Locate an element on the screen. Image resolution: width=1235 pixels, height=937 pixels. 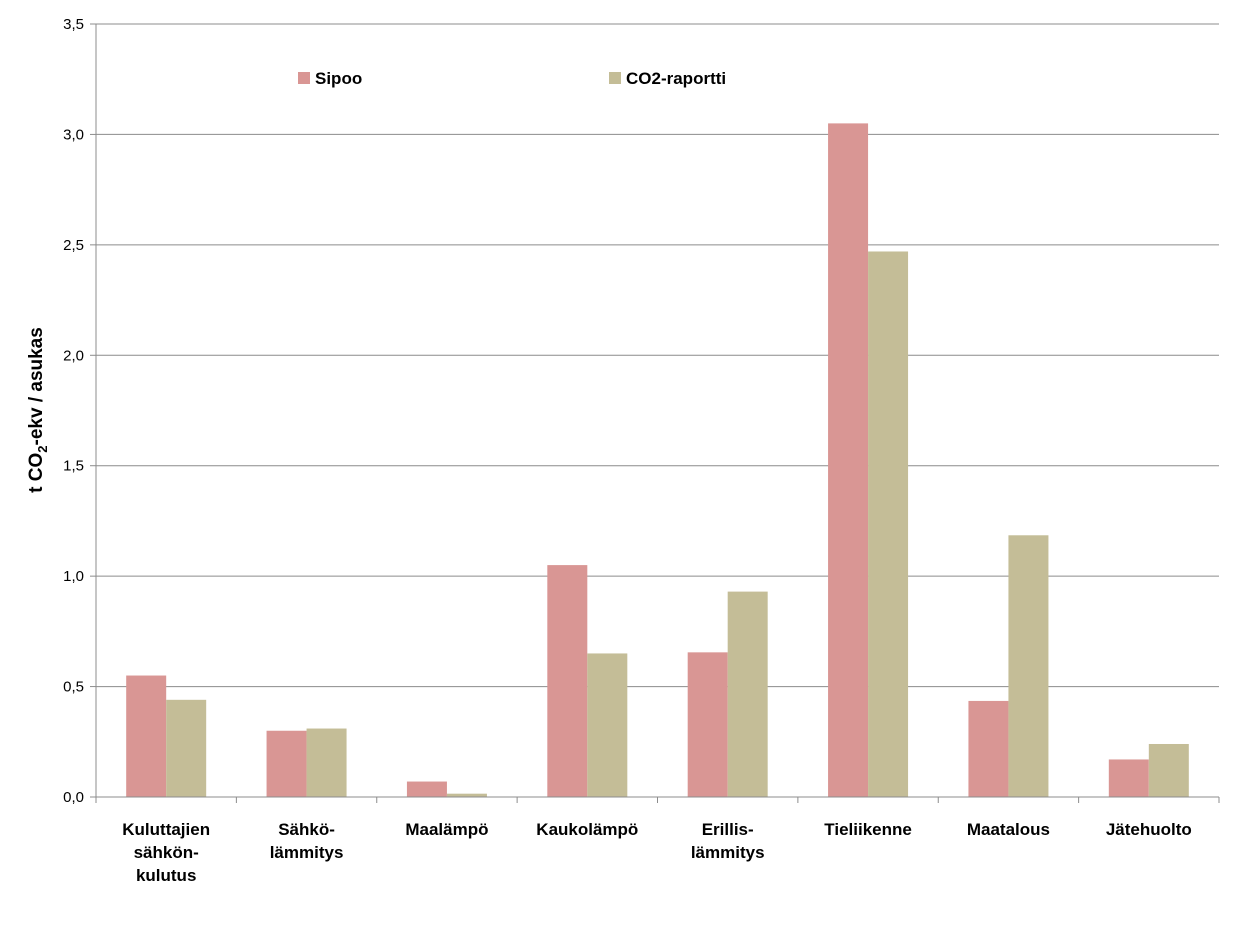
y-tick-label: 0,0 is located at coordinates (73, 797).